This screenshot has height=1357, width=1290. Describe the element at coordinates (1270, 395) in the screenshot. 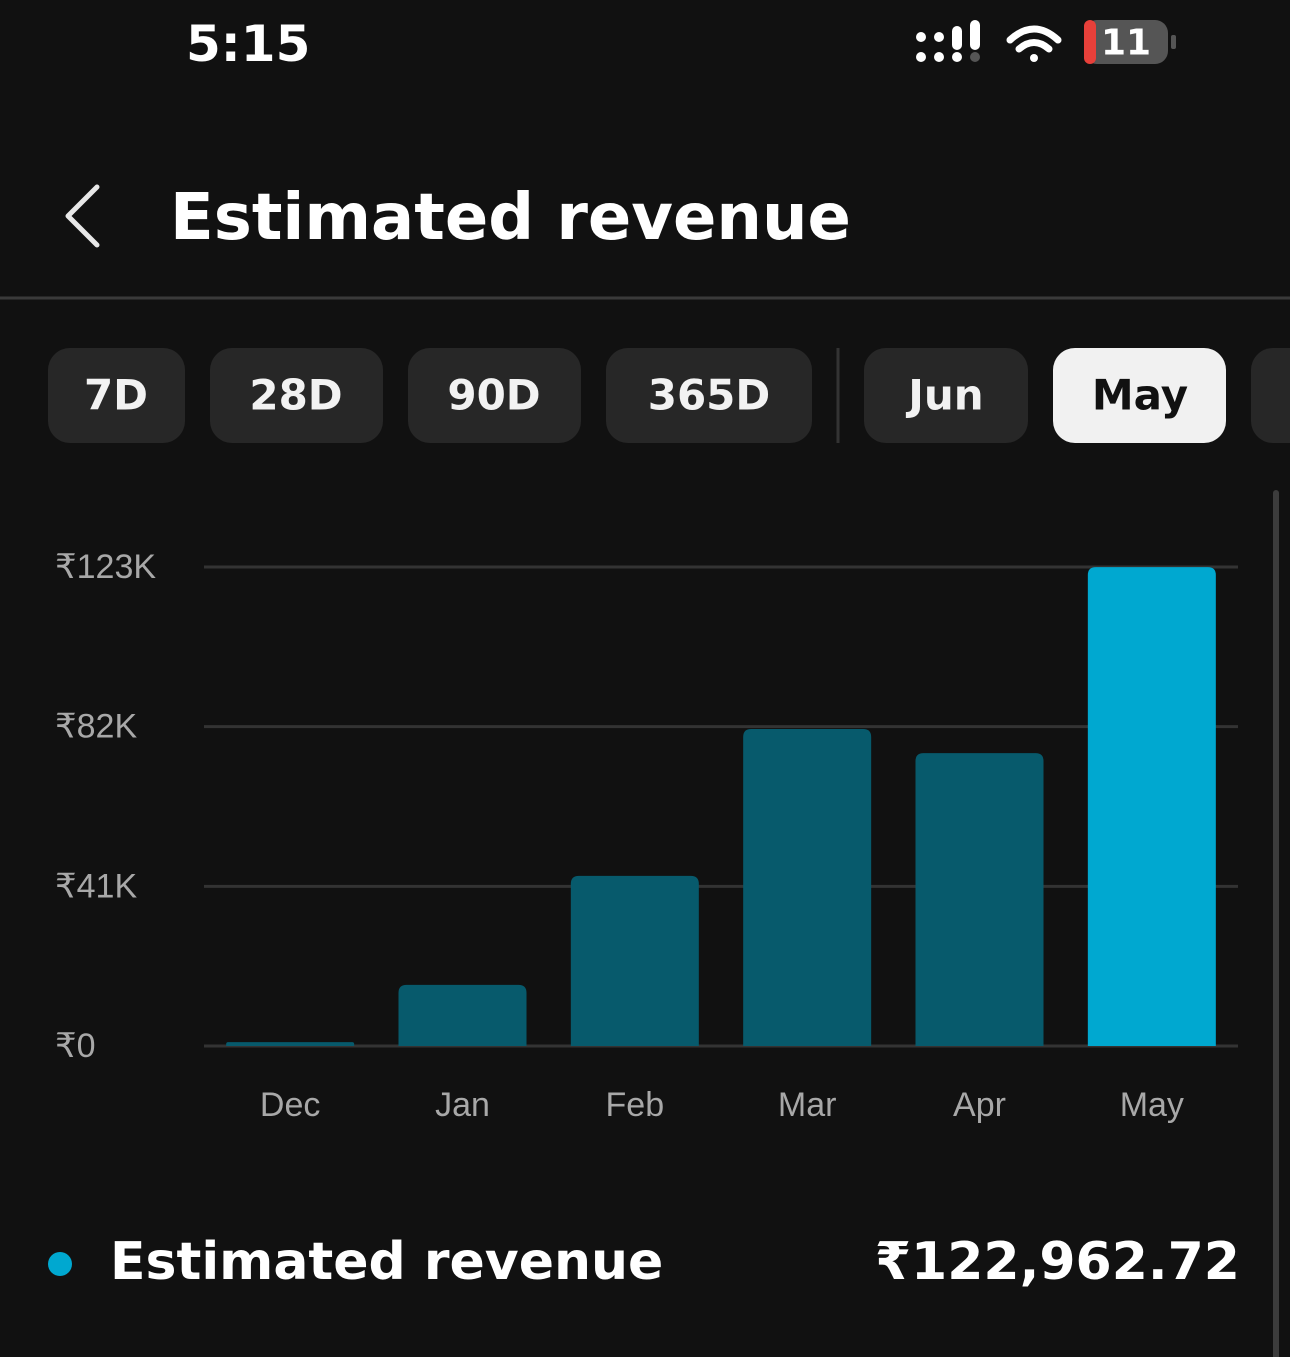

I see `tab-partial` at that location.